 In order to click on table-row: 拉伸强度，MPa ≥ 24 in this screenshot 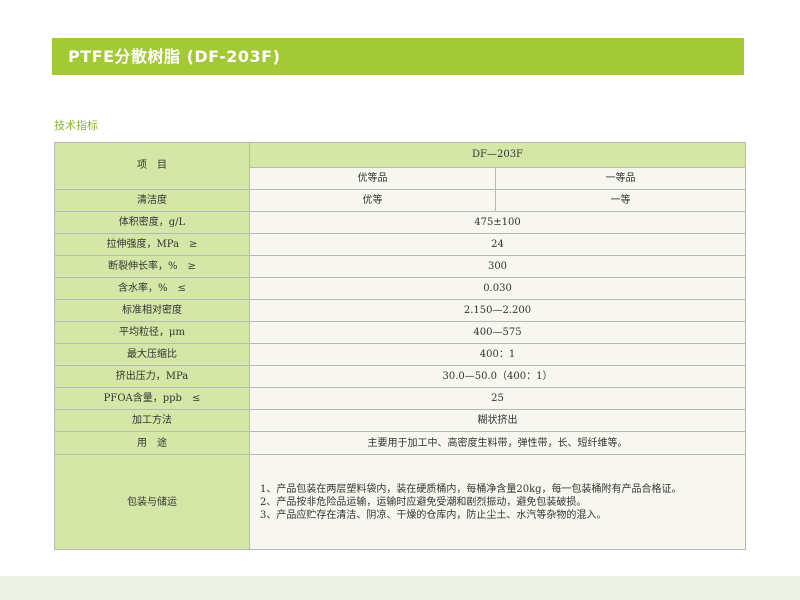, I will do `click(400, 244)`.